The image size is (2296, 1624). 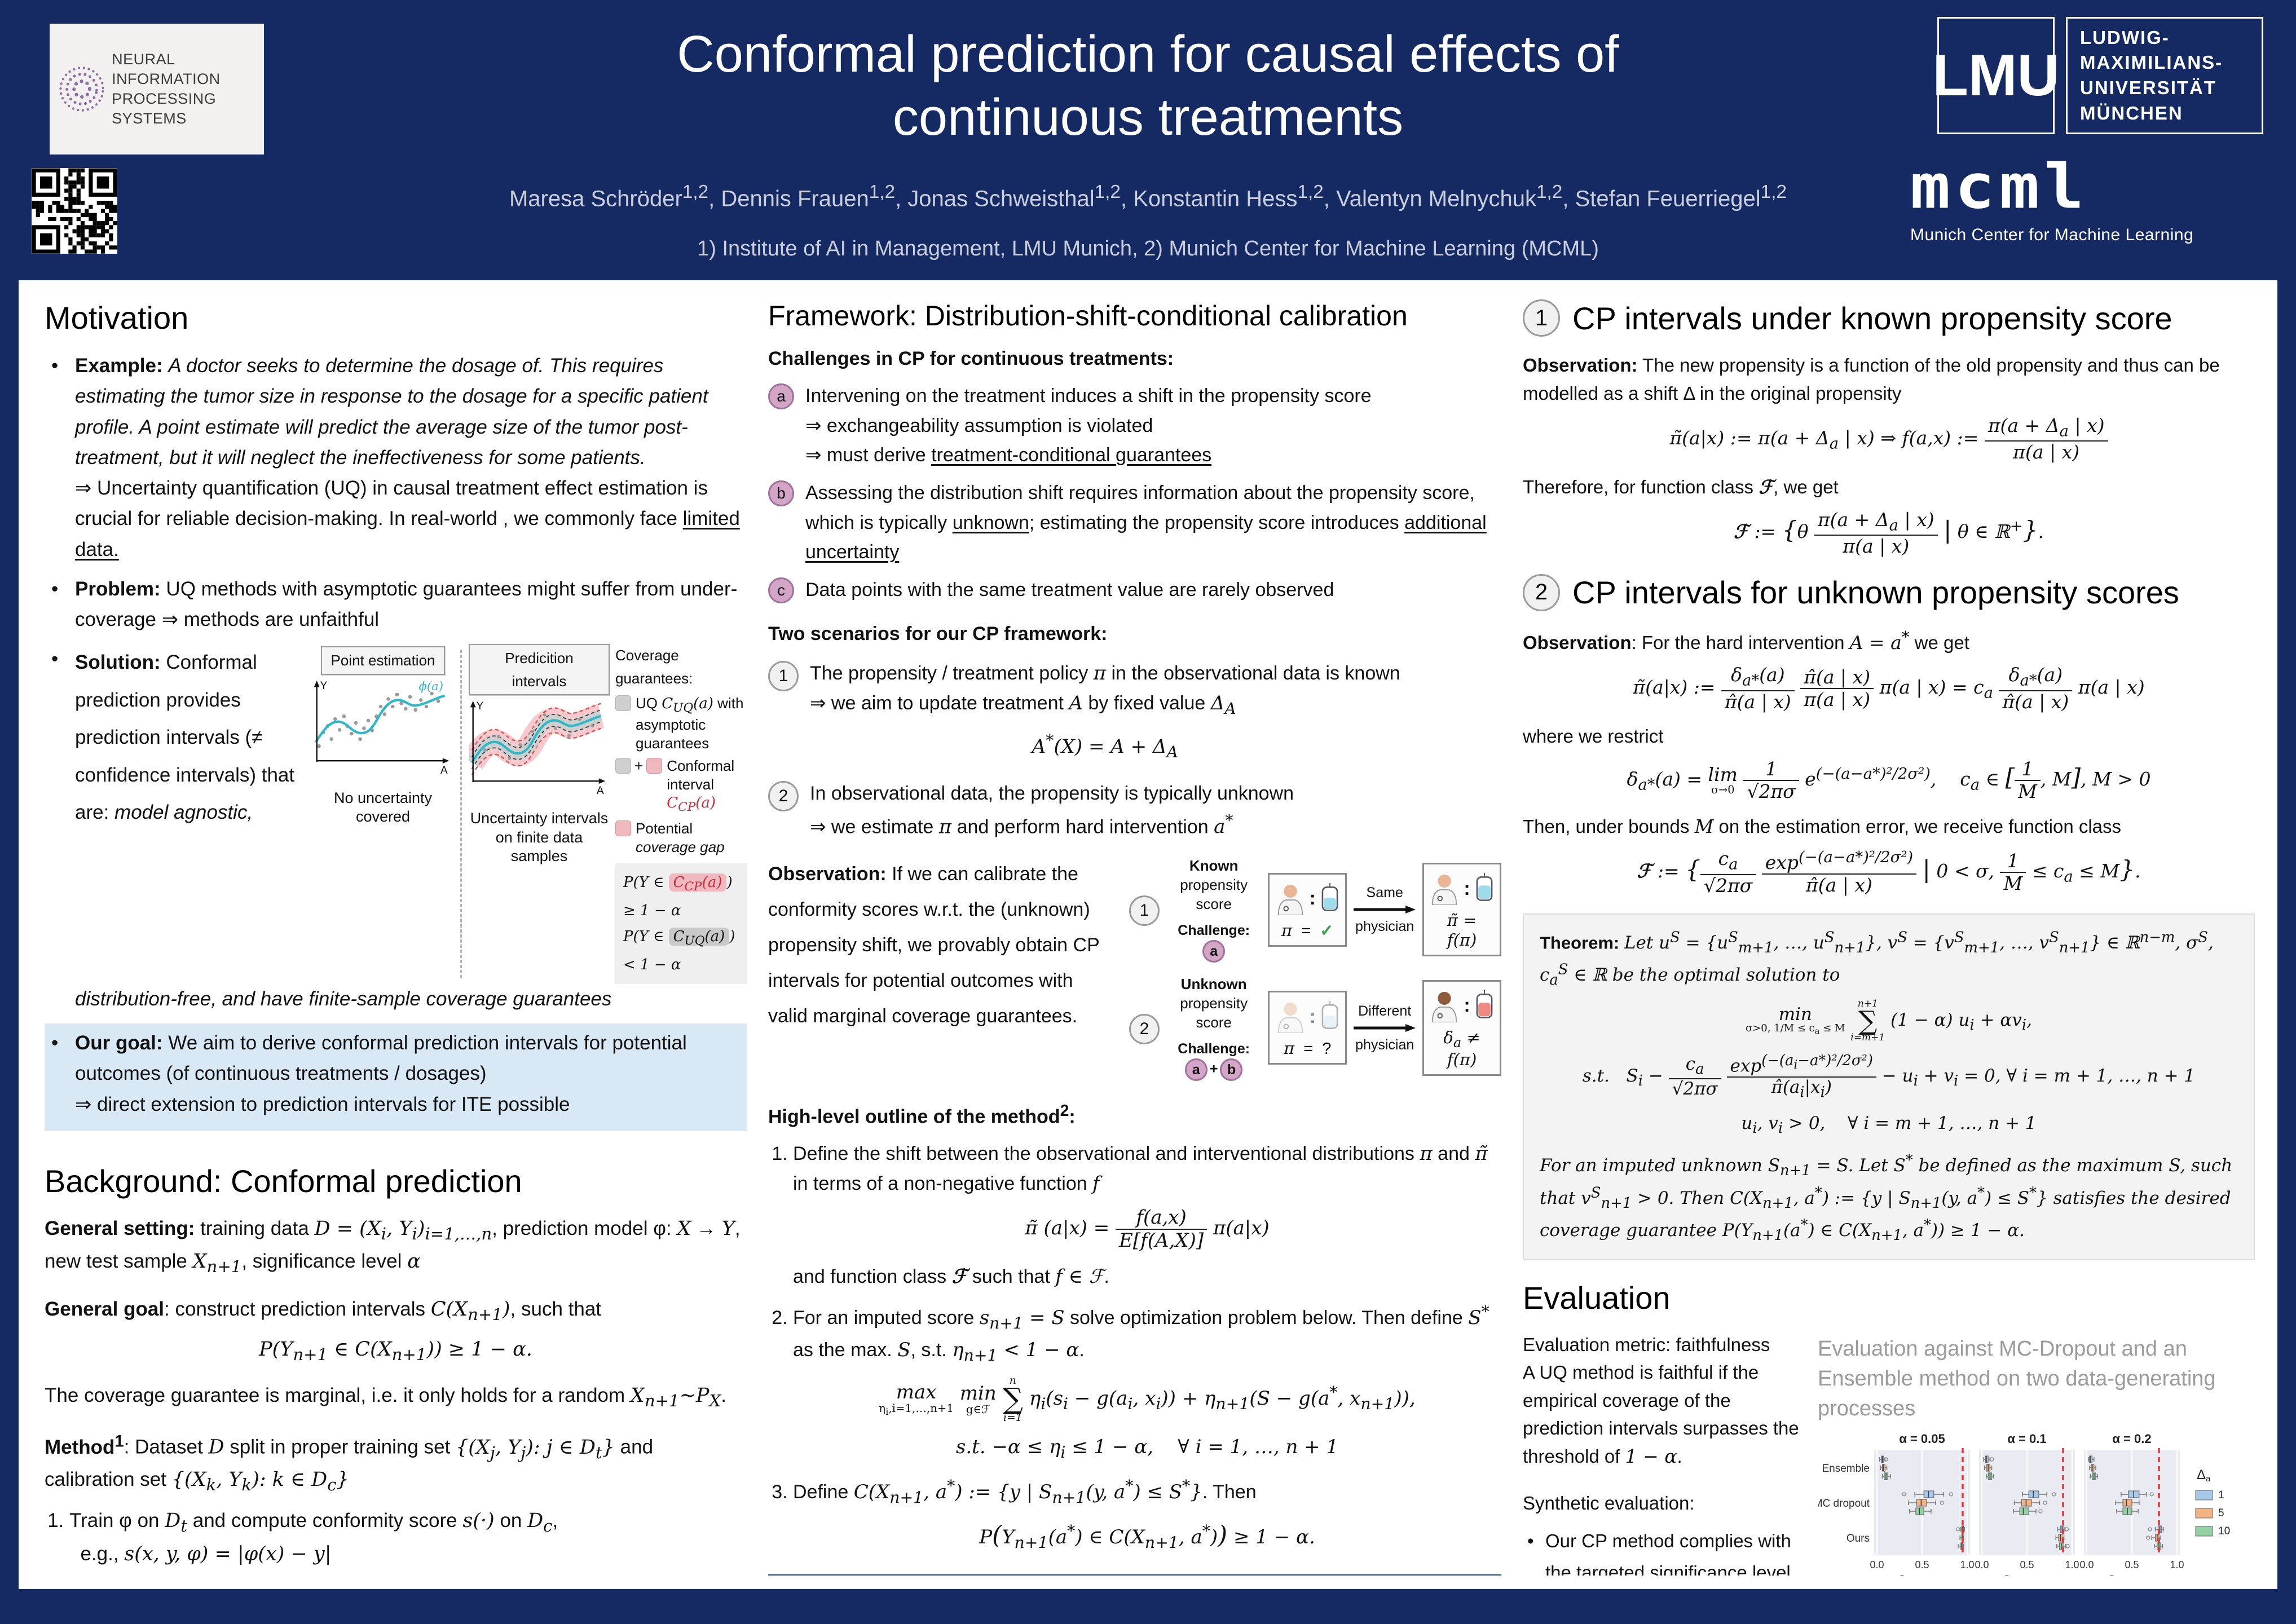 I want to click on qr-code-icon, so click(x=74, y=211).